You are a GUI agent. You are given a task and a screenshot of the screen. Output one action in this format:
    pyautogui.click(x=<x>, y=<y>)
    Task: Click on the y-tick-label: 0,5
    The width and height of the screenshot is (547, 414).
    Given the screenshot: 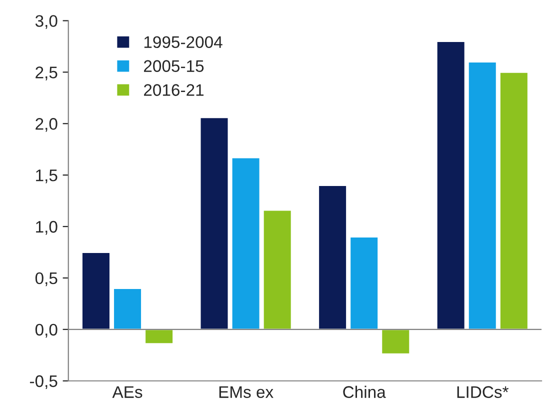 What is the action you would take?
    pyautogui.click(x=46, y=279)
    